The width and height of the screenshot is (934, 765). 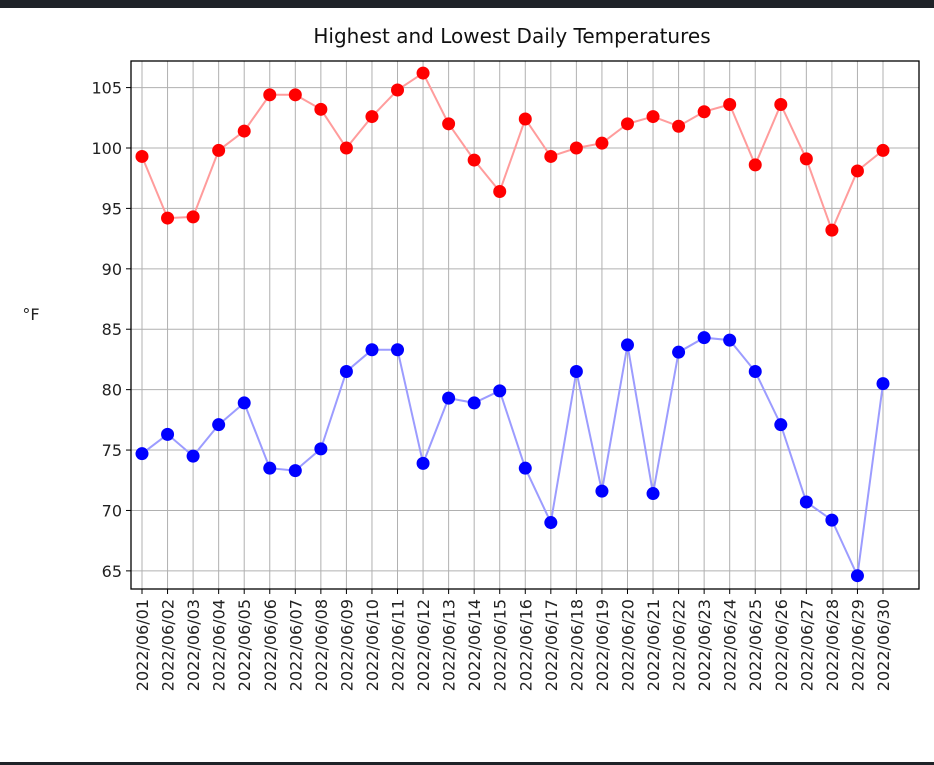 What do you see at coordinates (112, 208) in the screenshot?
I see `y-tick-label: 95` at bounding box center [112, 208].